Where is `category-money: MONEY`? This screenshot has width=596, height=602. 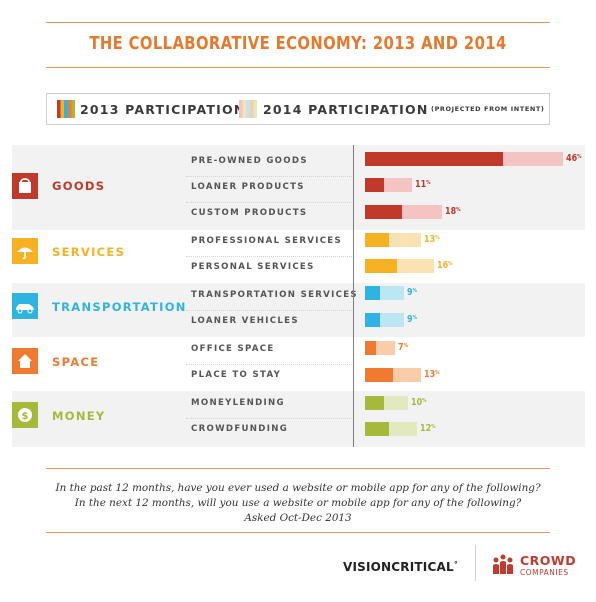
category-money: MONEY is located at coordinates (79, 416).